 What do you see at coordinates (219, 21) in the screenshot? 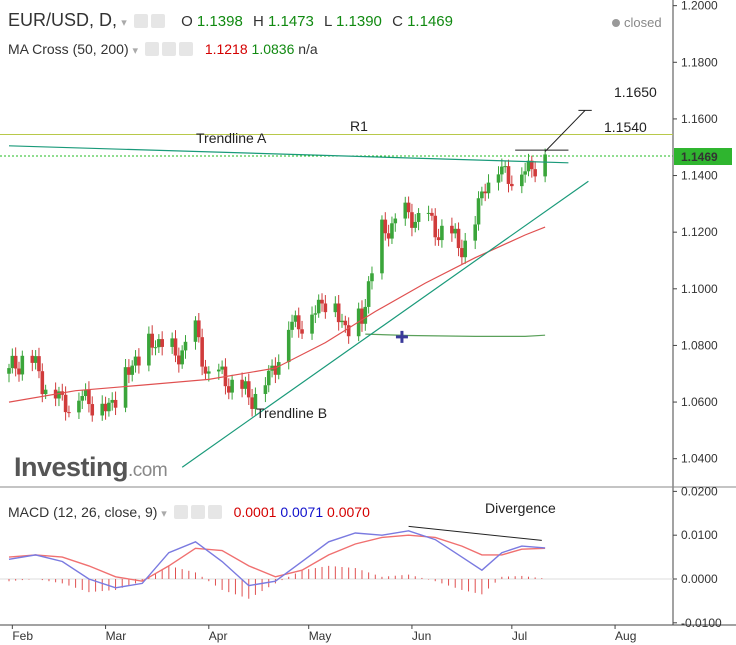
I see `open-value: 1.1398` at bounding box center [219, 21].